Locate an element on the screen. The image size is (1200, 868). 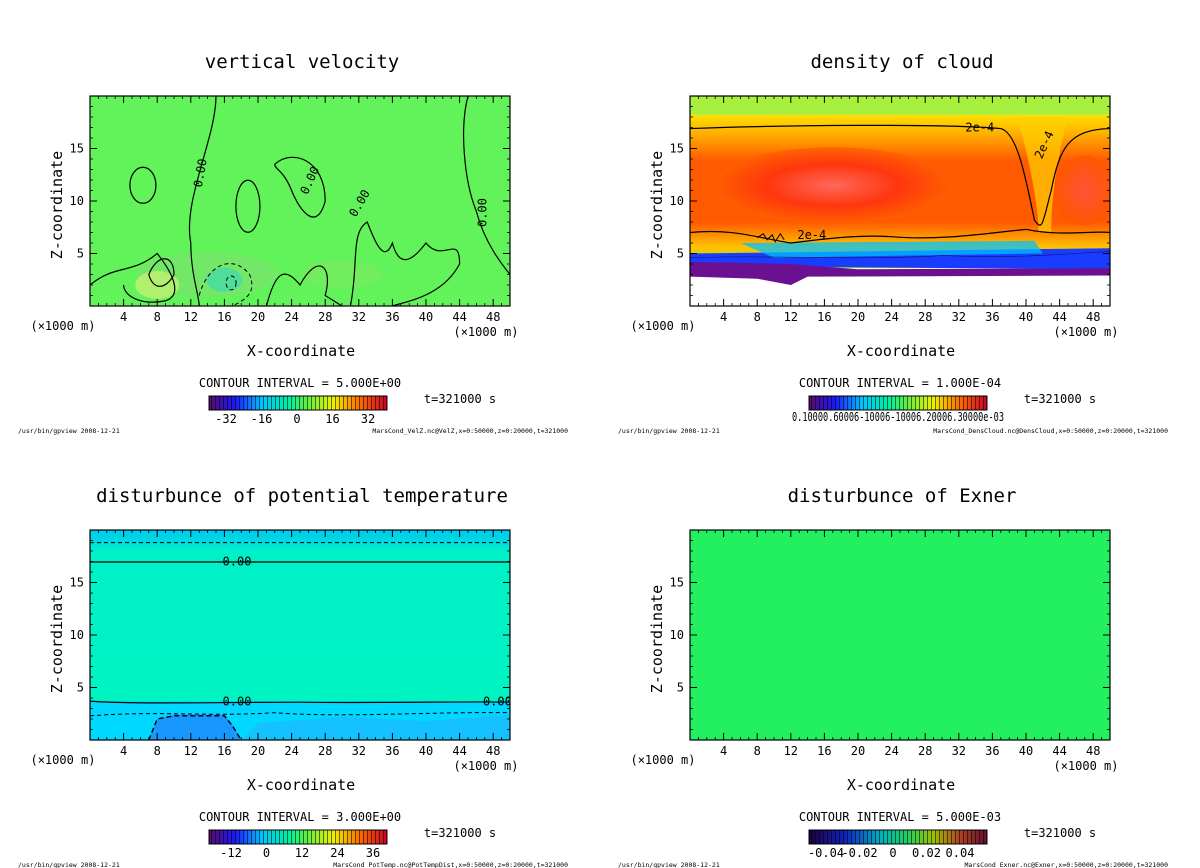
chart-title: disturbunce of Exner is located at coordinates (902, 496).